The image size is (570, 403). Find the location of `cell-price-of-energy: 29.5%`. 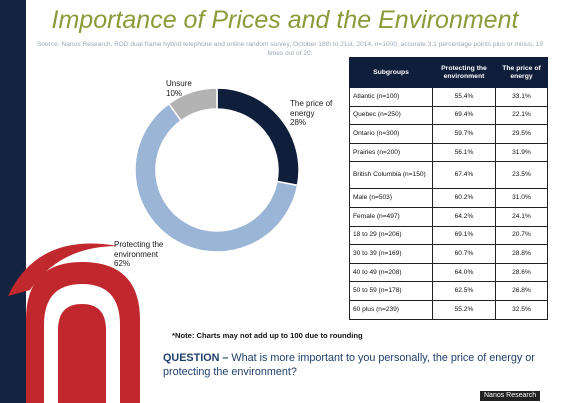

cell-price-of-energy: 29.5% is located at coordinates (521, 134).